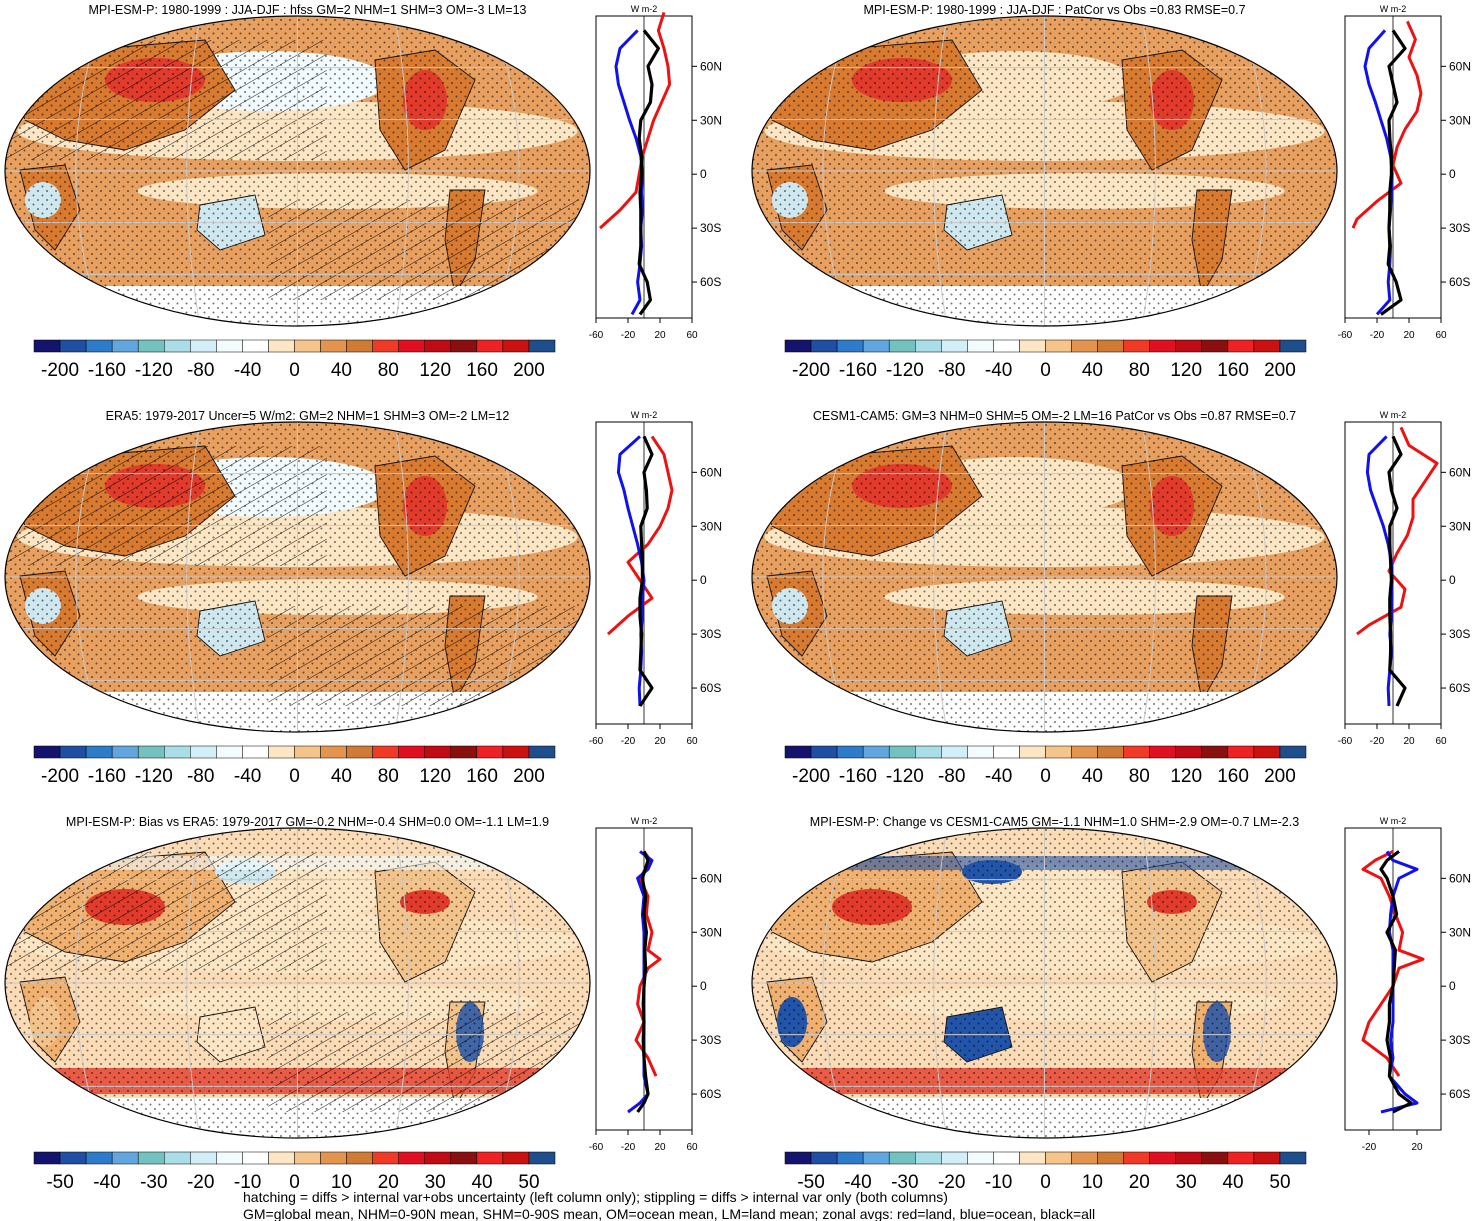 This screenshot has height=1221, width=1483. I want to click on colorbar: -200 -160 -120 -80 -40 0 40 80 120 160 200, so click(1045, 766).